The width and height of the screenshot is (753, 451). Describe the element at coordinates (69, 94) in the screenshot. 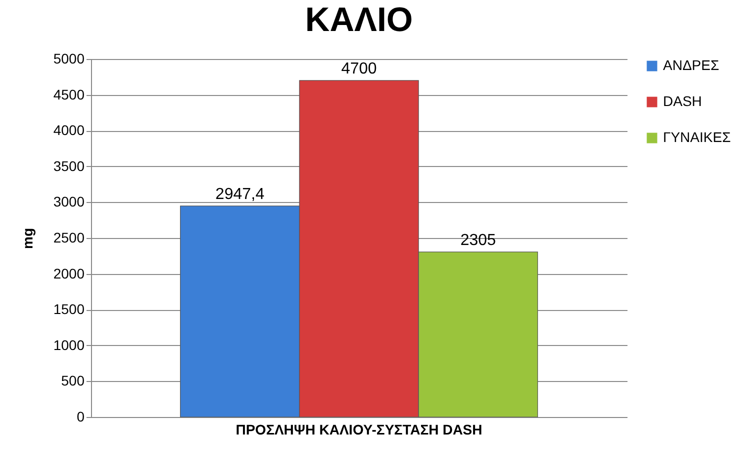

I see `y-tick-label: 4500` at that location.